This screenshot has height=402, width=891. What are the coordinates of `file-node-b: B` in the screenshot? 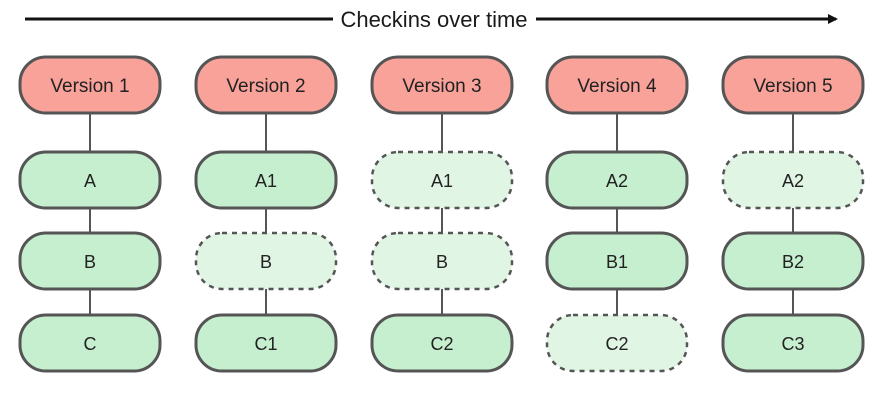 It's located at (90, 261).